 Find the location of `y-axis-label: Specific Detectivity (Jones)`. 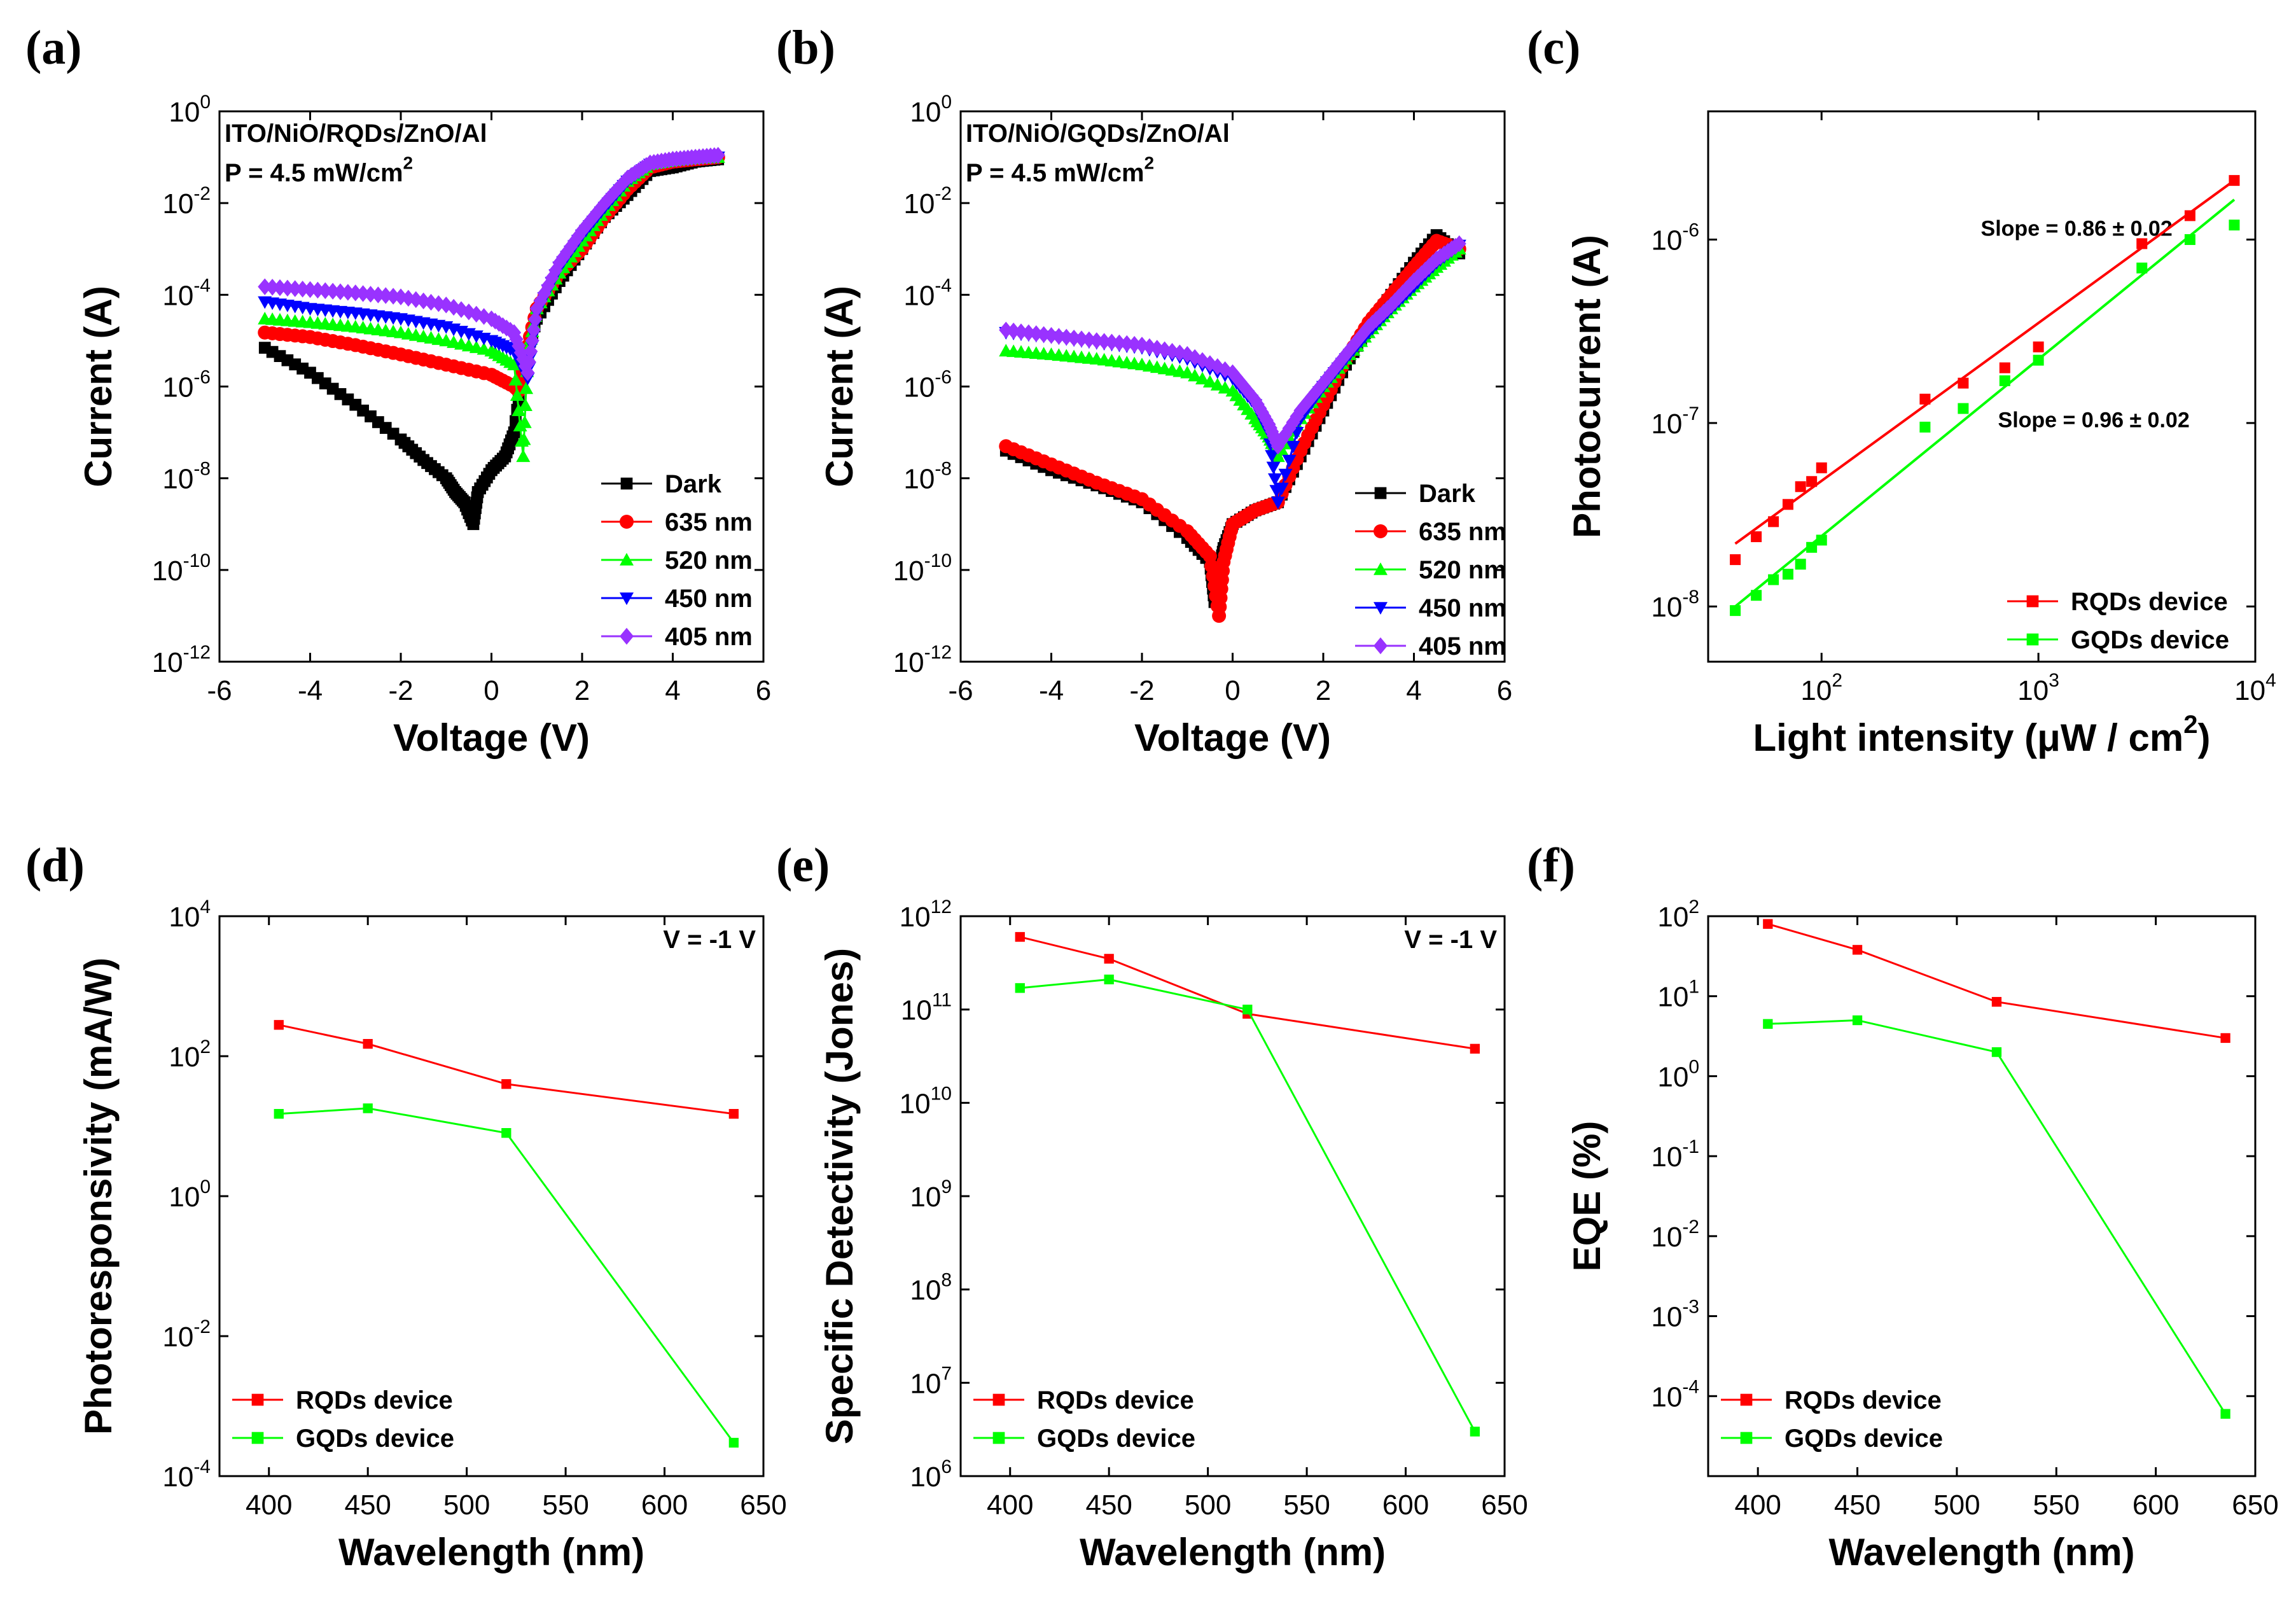

y-axis-label: Specific Detectivity (Jones) is located at coordinates (839, 1196).